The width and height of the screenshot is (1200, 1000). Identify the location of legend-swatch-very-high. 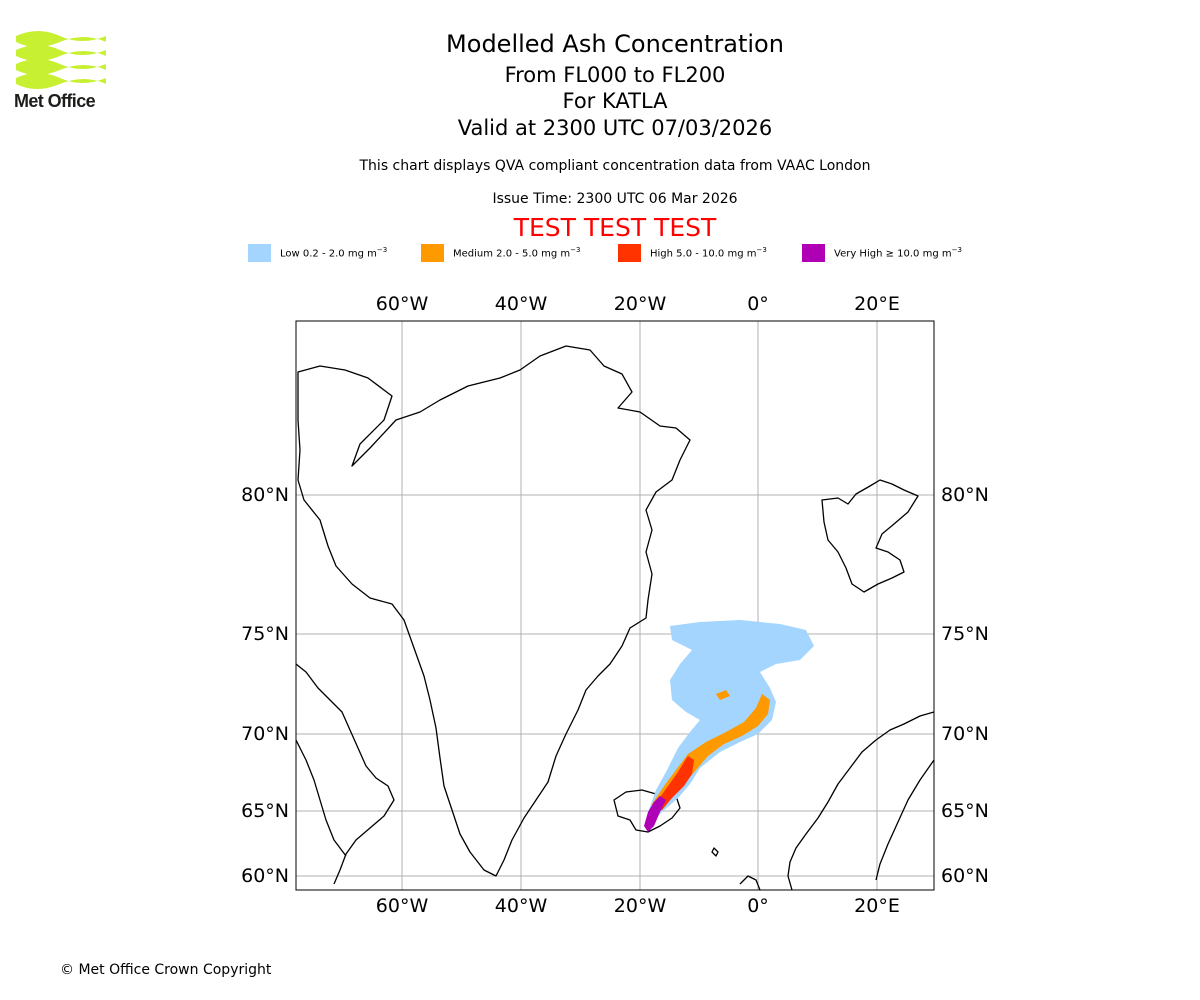
(813, 253).